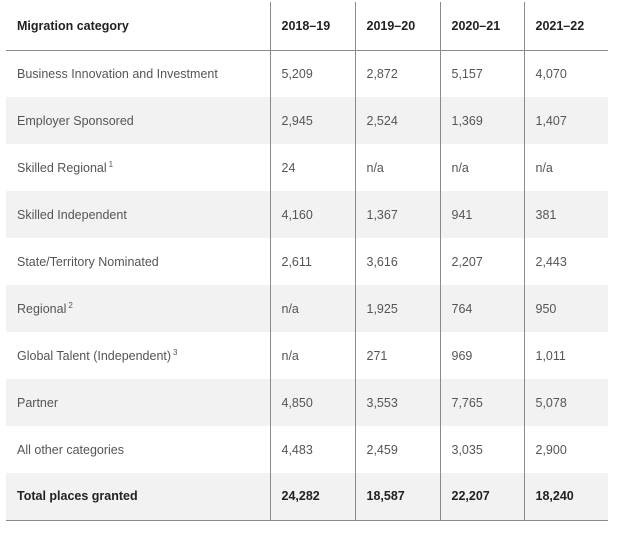 The width and height of the screenshot is (629, 540). I want to click on table-cell: 4,483, so click(312, 449).